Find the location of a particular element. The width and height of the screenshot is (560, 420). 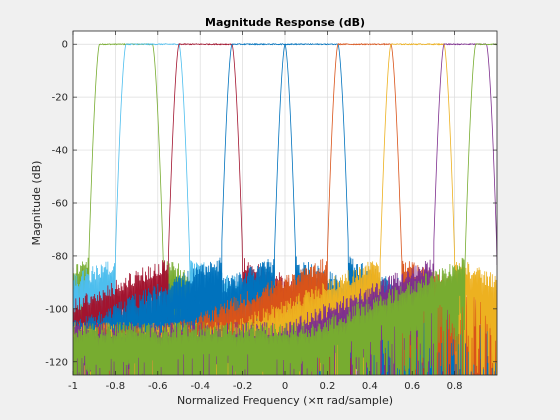

y-tick-label: -20 is located at coordinates (60, 98).